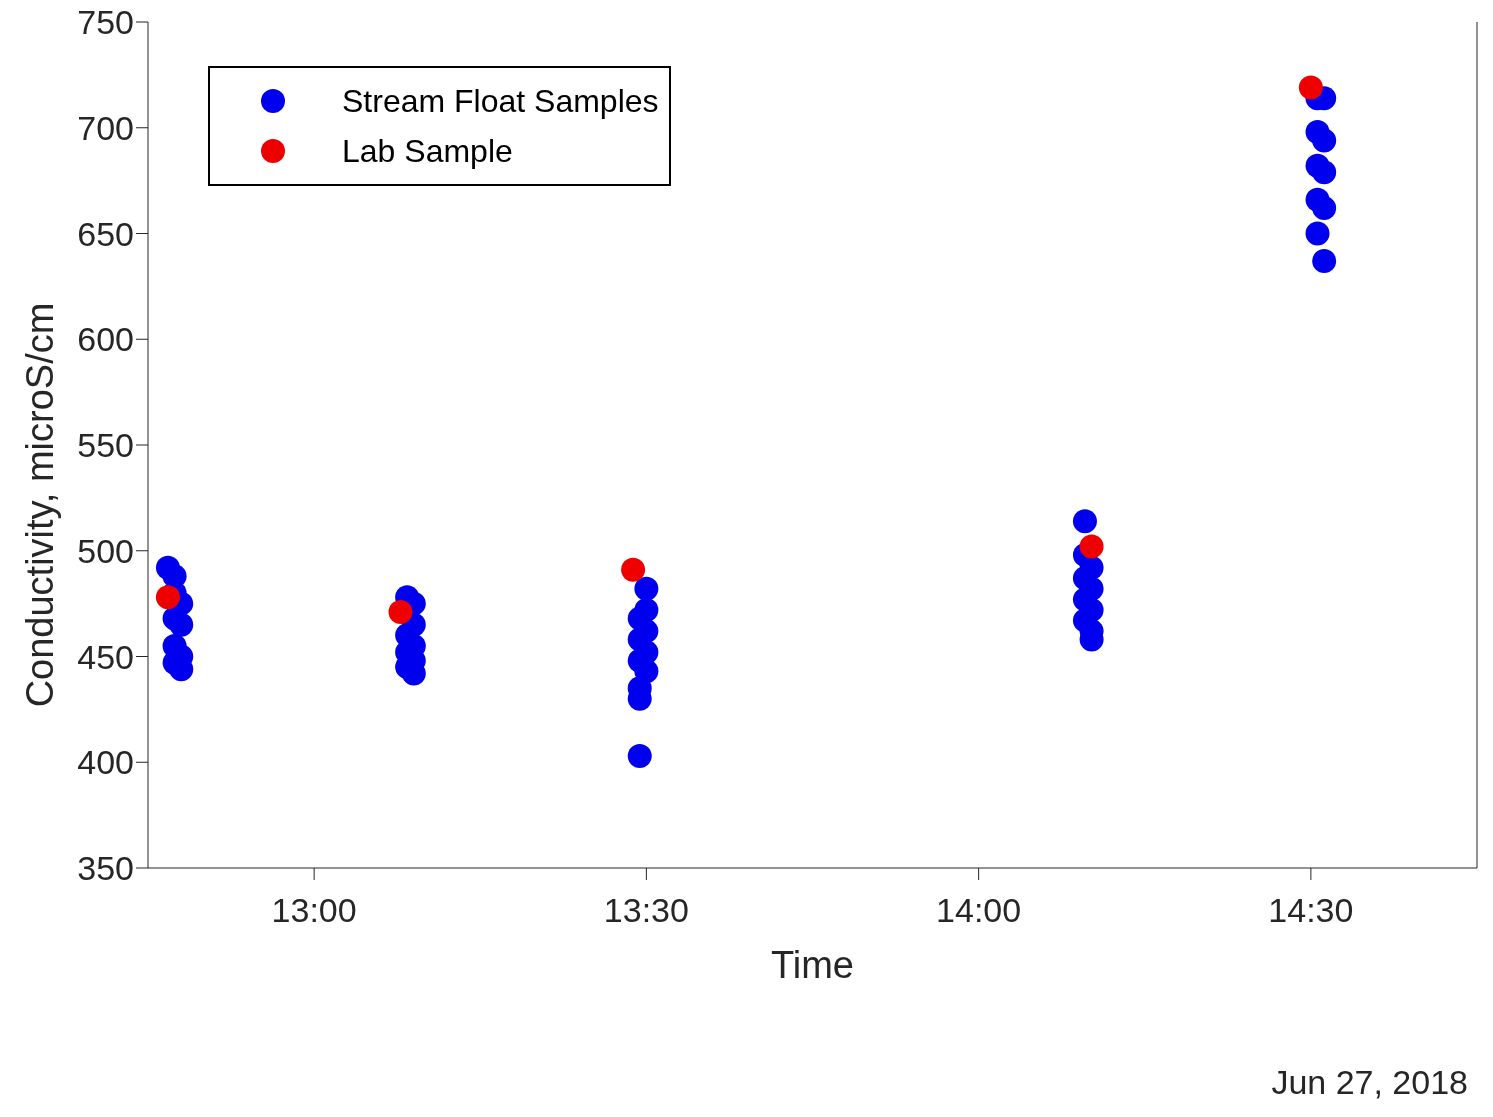 The image size is (1493, 1117). What do you see at coordinates (1311, 910) in the screenshot?
I see `x-tick-label: 14:30` at bounding box center [1311, 910].